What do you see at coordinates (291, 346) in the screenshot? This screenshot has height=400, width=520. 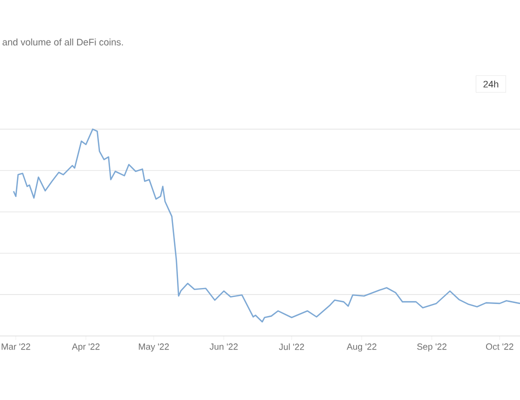 I see `x-tick-label: Jul '22` at bounding box center [291, 346].